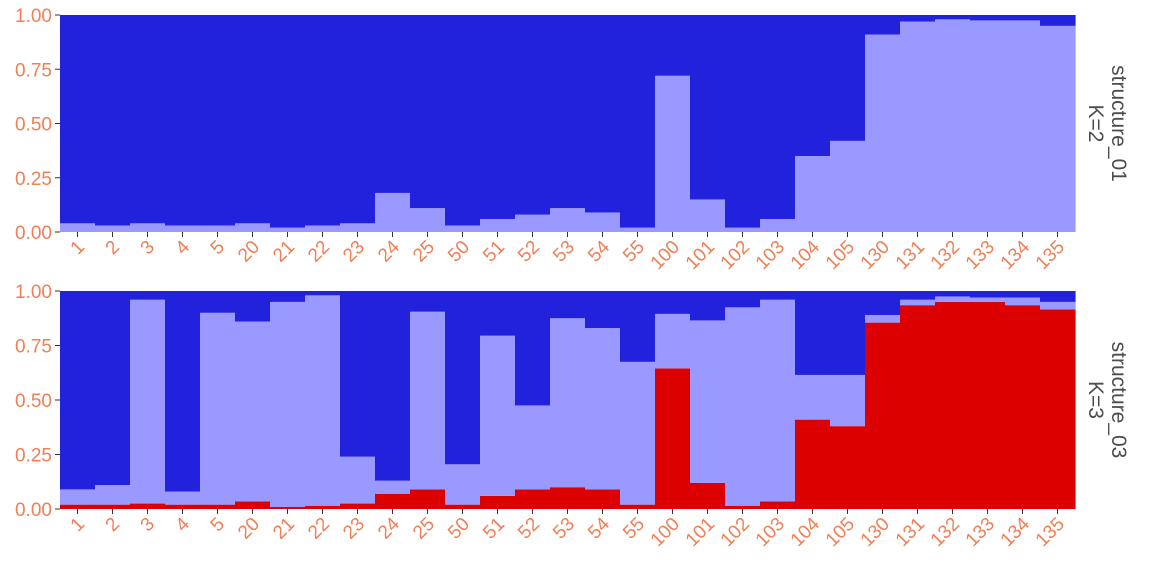  Describe the element at coordinates (78, 248) in the screenshot. I see `x-tick-label: 1` at that location.